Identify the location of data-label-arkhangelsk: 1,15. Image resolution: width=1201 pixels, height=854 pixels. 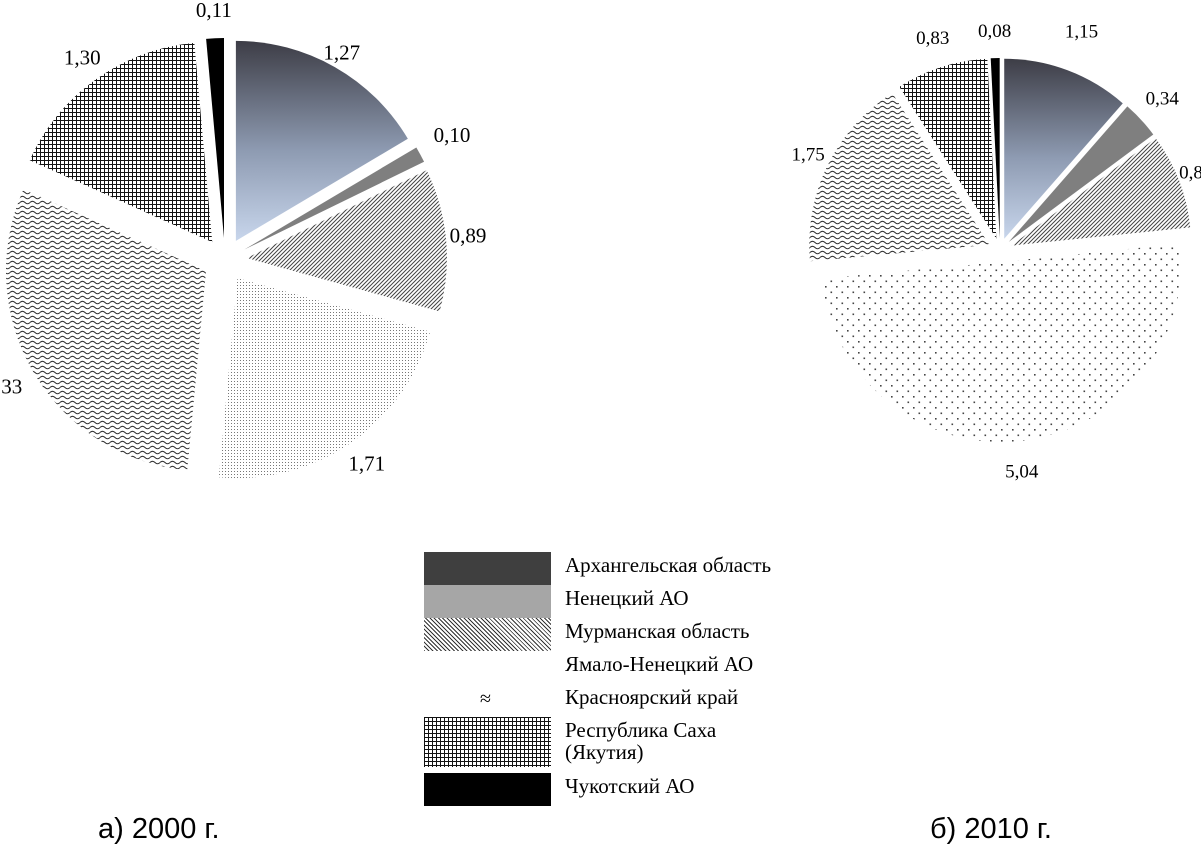
(1081, 32).